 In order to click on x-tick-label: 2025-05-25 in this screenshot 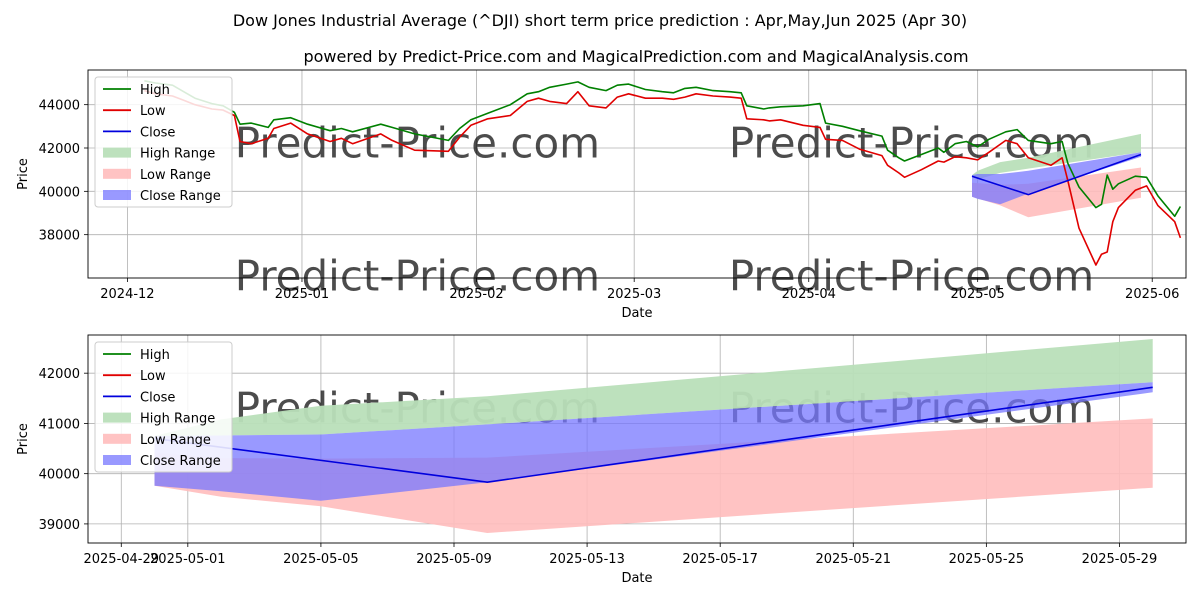, I will do `click(987, 559)`.